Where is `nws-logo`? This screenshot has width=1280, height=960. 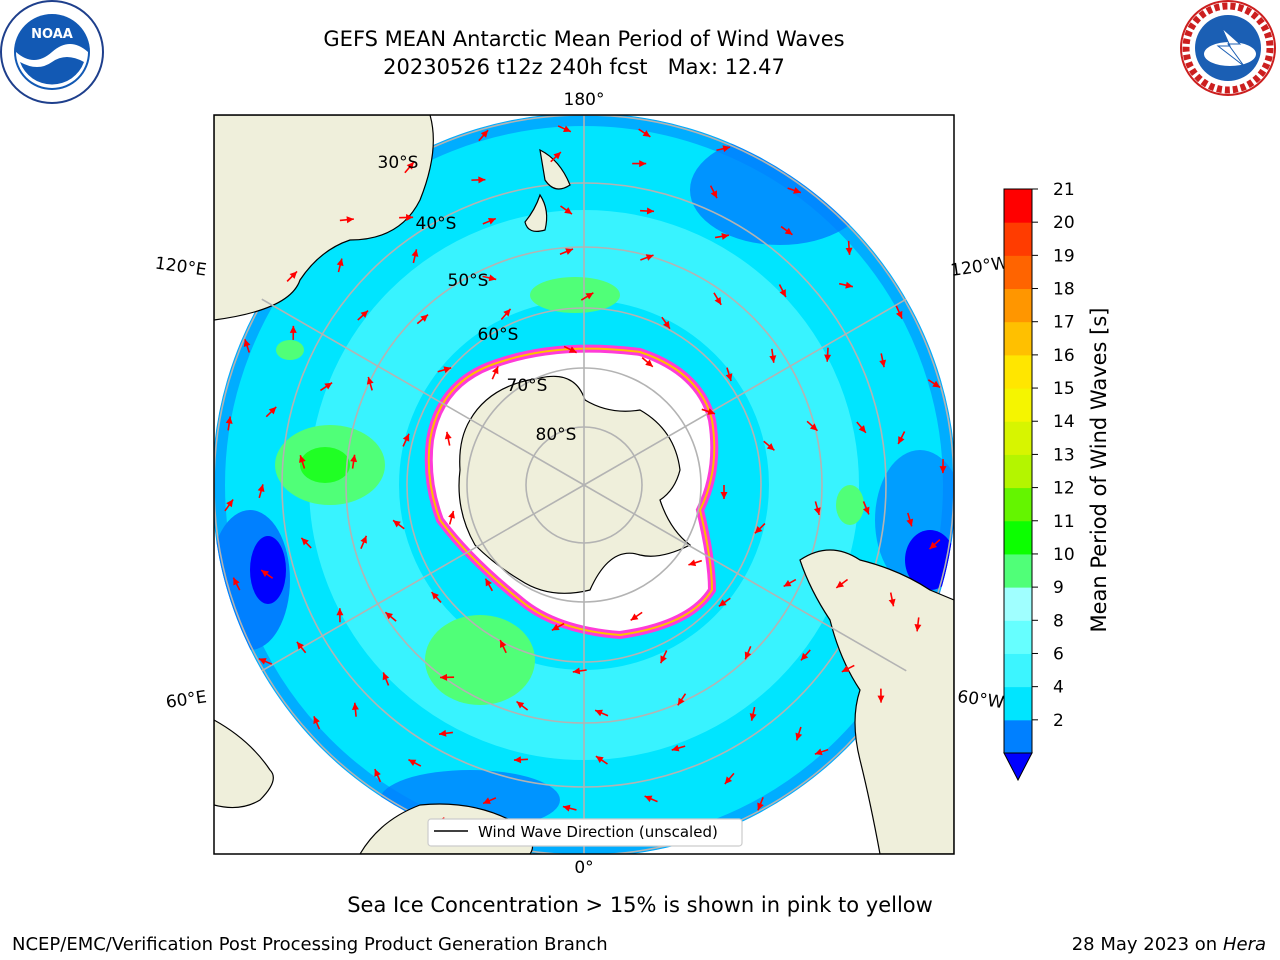 nws-logo is located at coordinates (1228, 48).